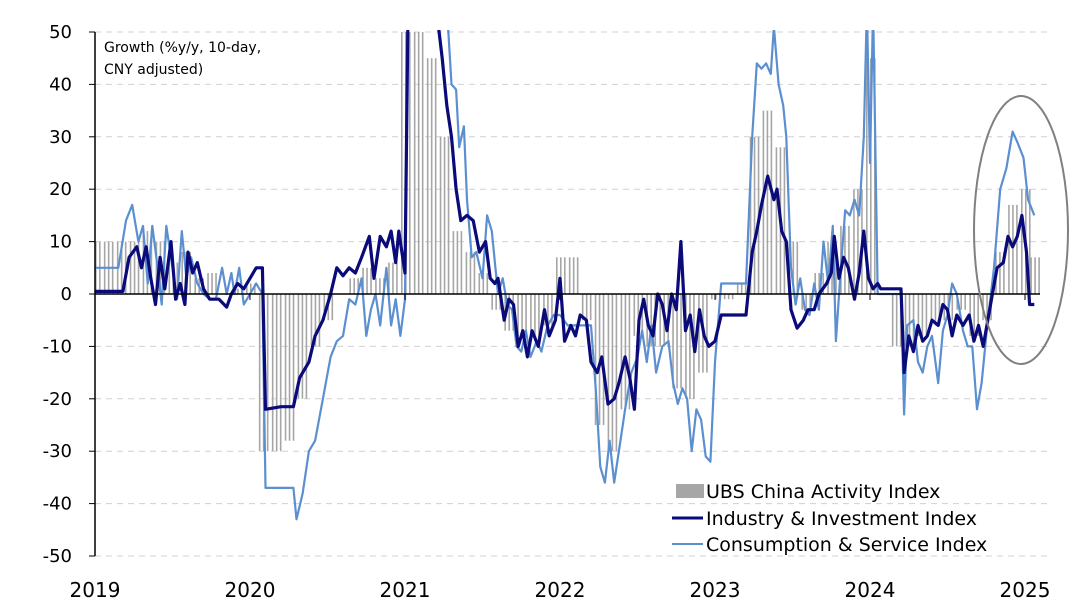 The width and height of the screenshot is (1069, 609). I want to click on x-tick-label: 2021, so click(405, 590).